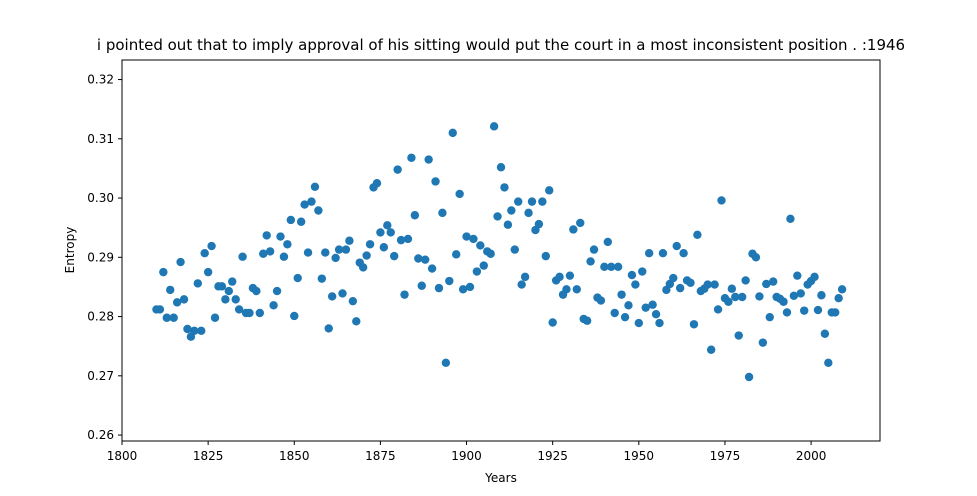  Describe the element at coordinates (811, 456) in the screenshot. I see `x-tick-label: 2000` at that location.